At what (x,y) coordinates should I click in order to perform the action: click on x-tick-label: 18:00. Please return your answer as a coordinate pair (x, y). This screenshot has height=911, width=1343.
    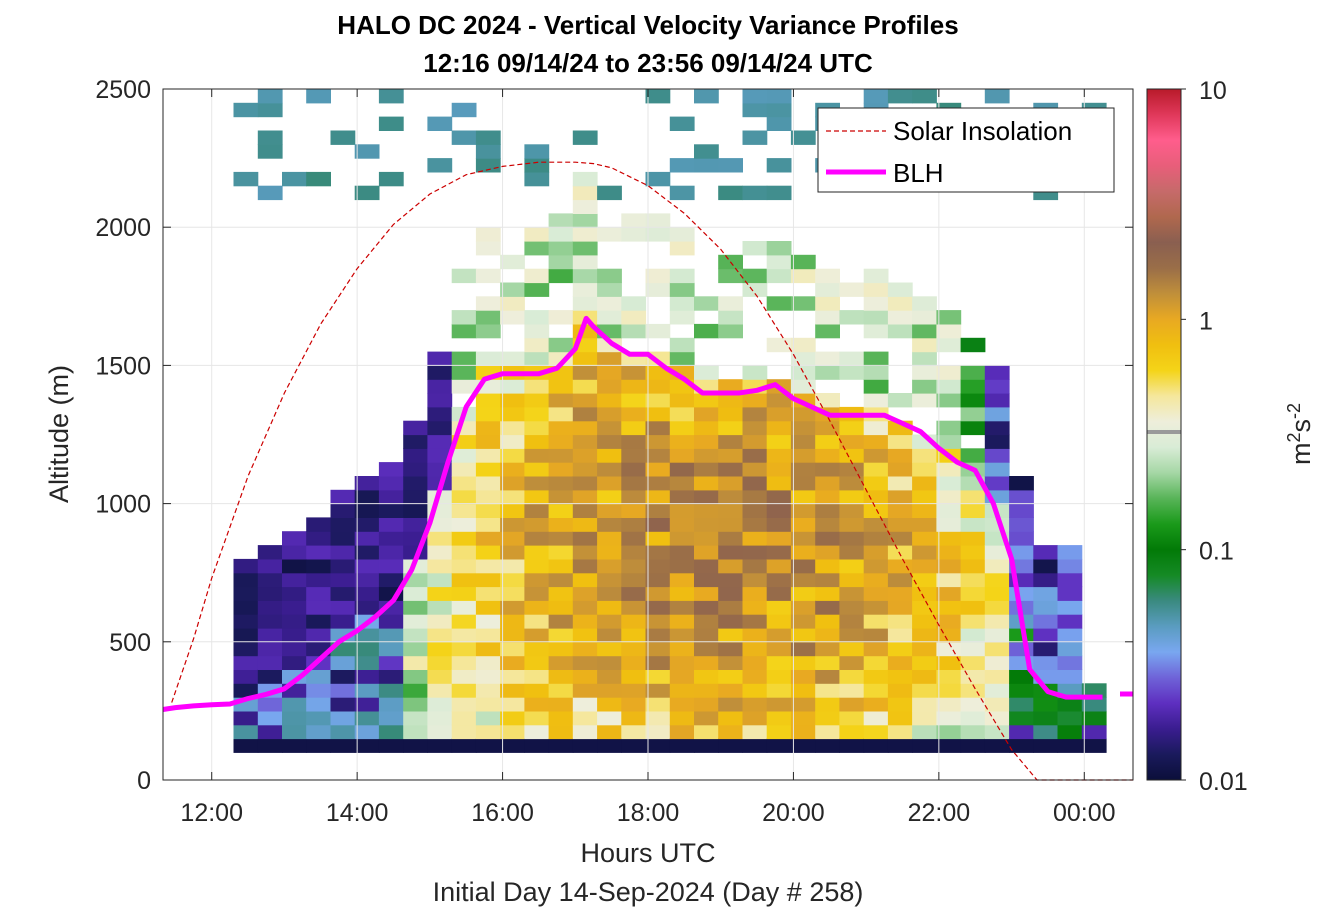
    Looking at the image, I should click on (648, 813).